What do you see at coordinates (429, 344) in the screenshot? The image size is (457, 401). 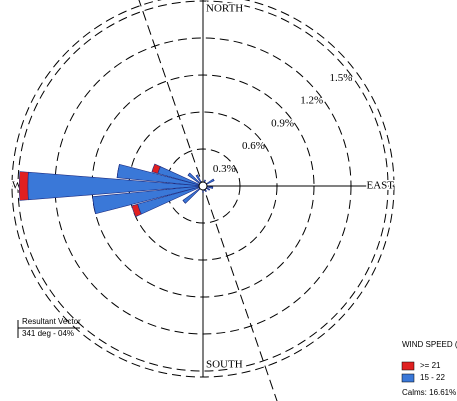 I see `legend-title: WIND SPEED (Knots)` at bounding box center [429, 344].